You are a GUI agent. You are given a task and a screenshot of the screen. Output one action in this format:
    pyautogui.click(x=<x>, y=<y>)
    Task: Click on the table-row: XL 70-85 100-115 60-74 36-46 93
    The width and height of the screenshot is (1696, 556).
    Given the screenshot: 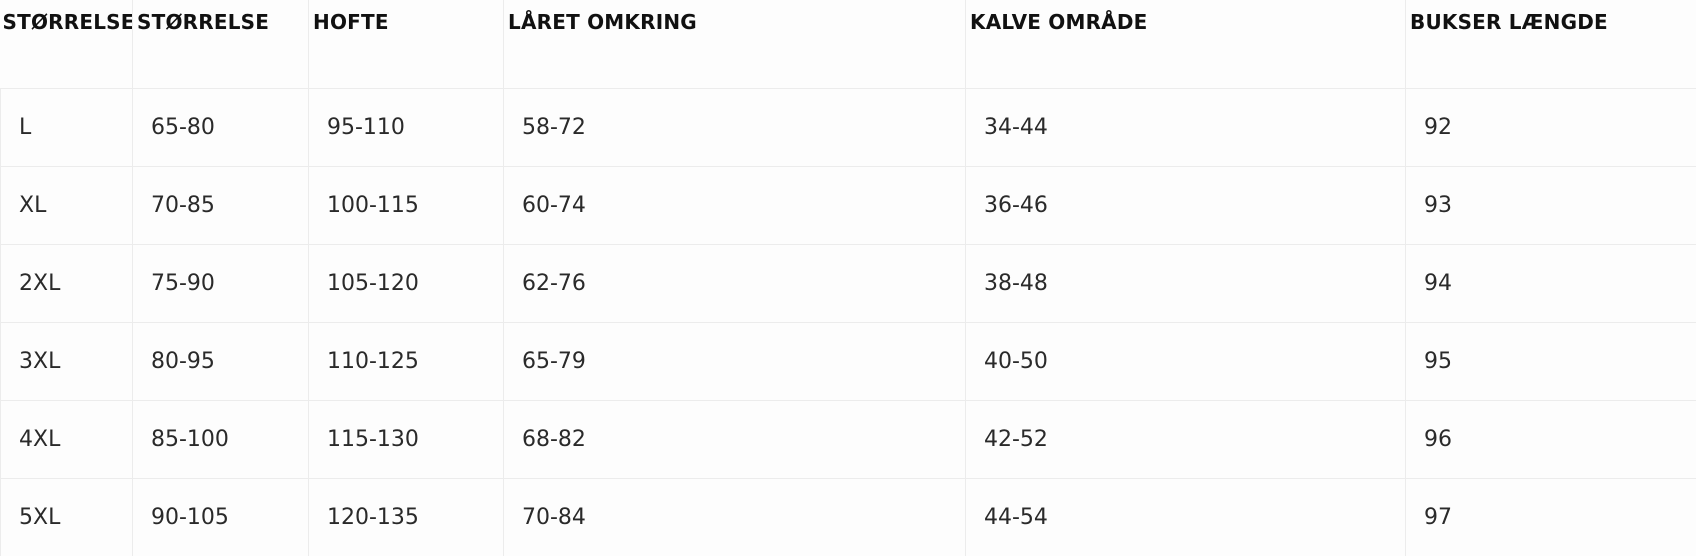 What is the action you would take?
    pyautogui.click(x=848, y=206)
    